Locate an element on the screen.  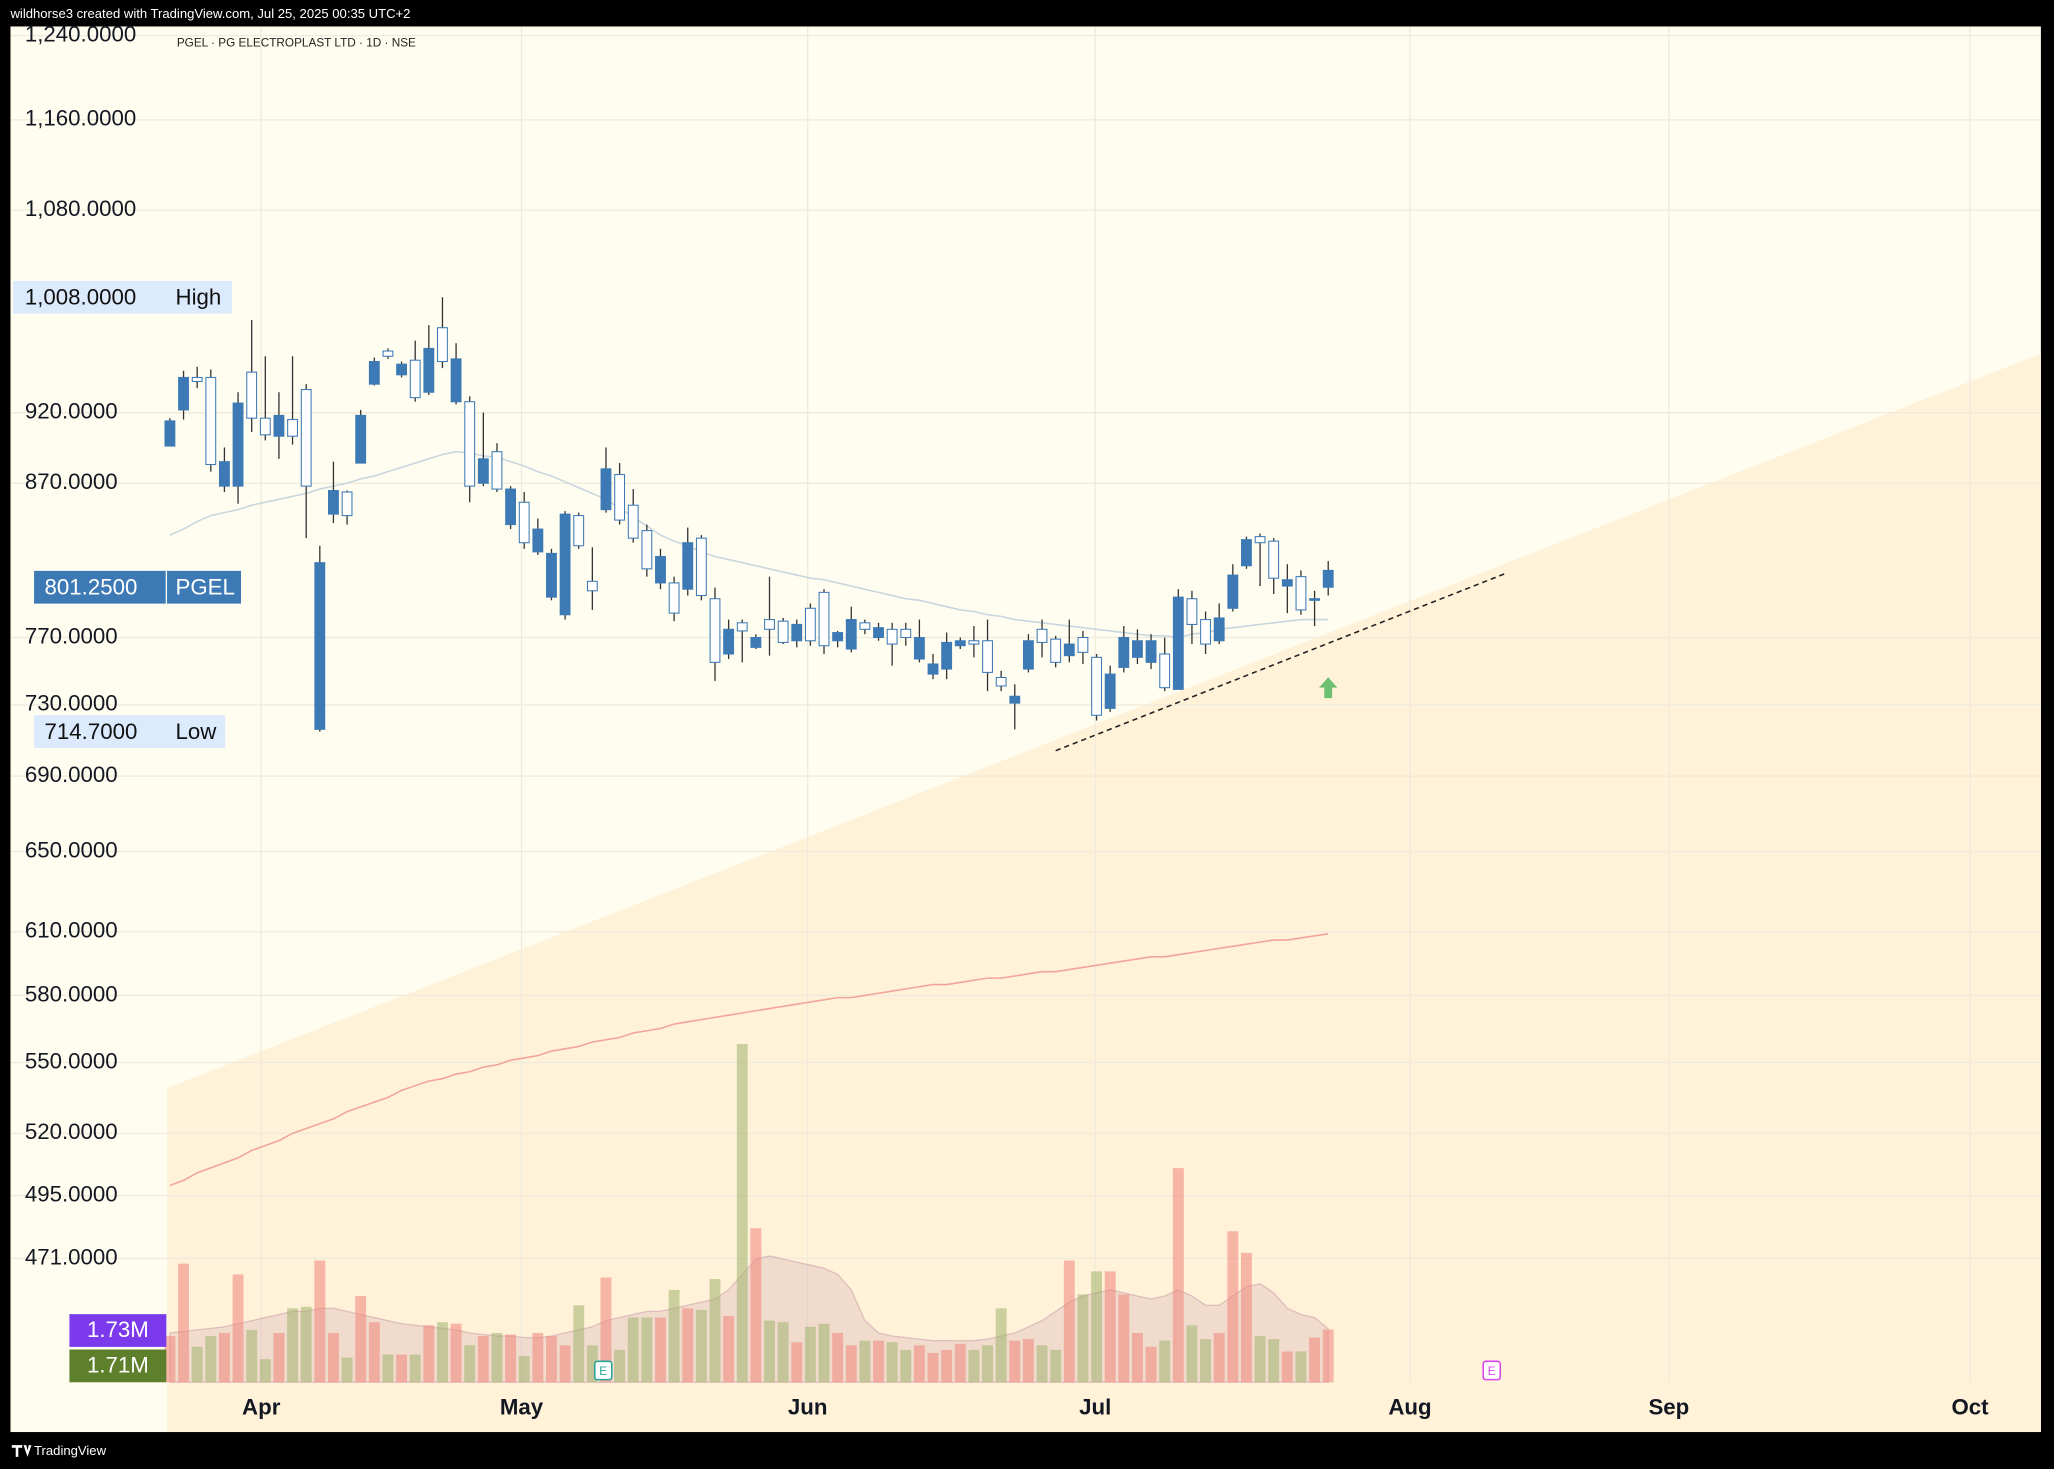
x-tick-label: Apr is located at coordinates (261, 1406).